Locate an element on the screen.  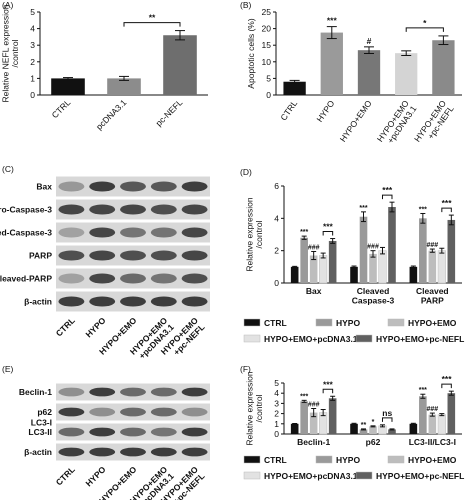
blot-row-label: Beclin-1 is located at coordinates (35, 392).